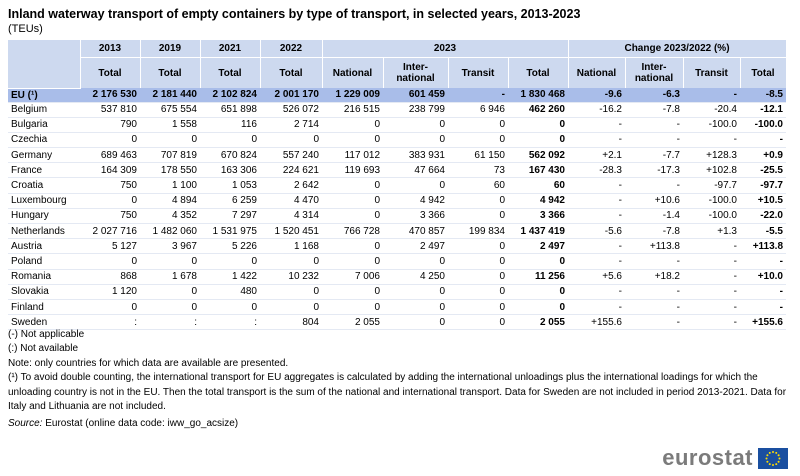 The image size is (800, 476). What do you see at coordinates (44, 231) in the screenshot?
I see `row-label: Netherlands` at bounding box center [44, 231].